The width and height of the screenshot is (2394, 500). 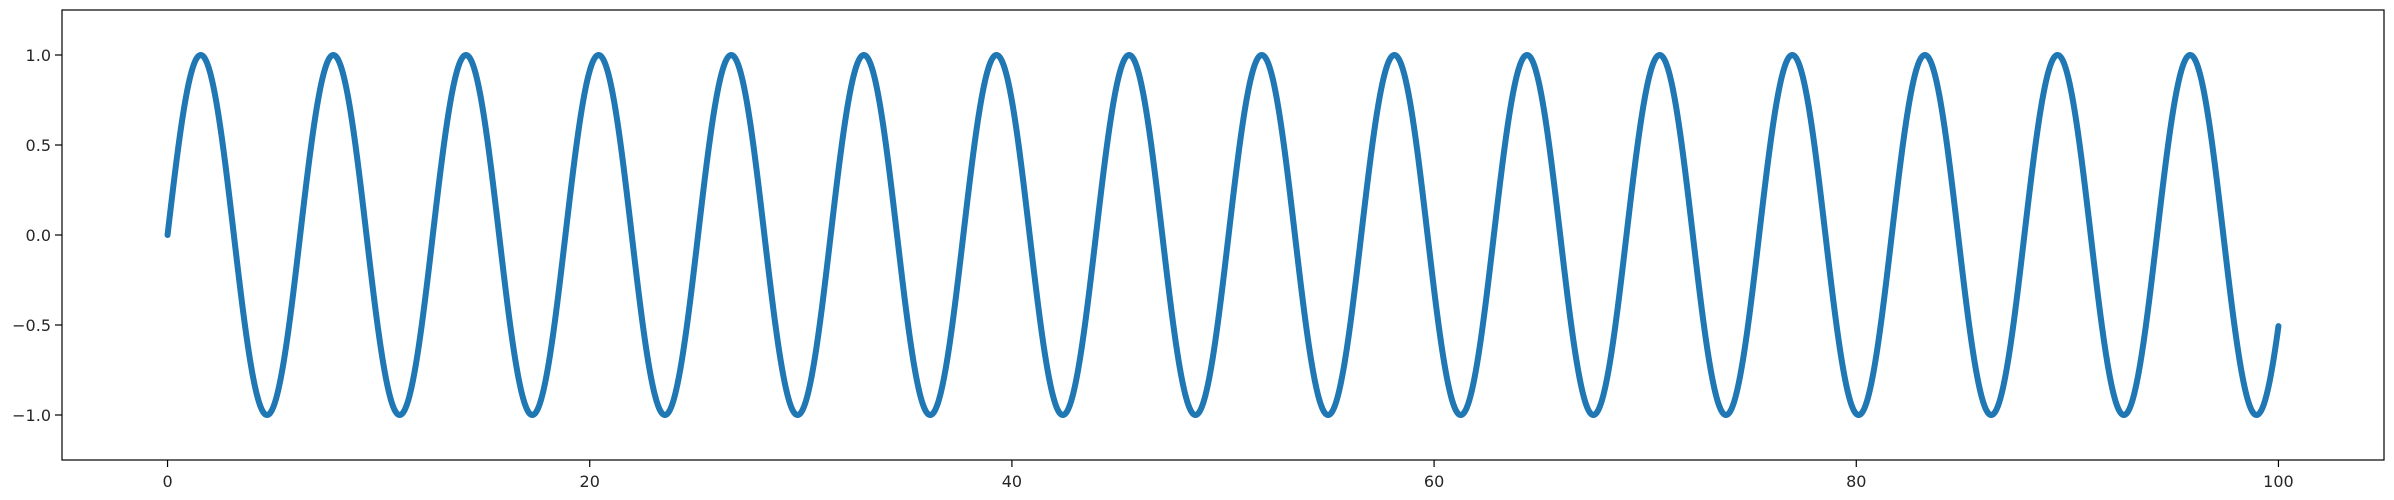 I want to click on y-axis: −1.0 −0.5 0.0 0.5 1.0, so click(x=37, y=235).